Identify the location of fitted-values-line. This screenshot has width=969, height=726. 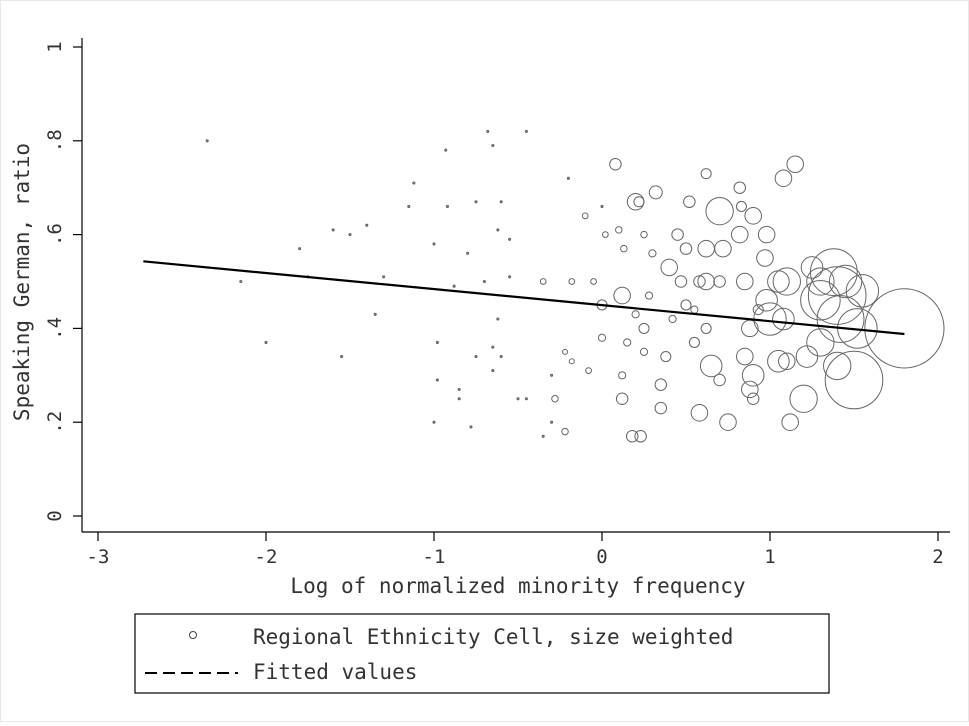
(524, 298).